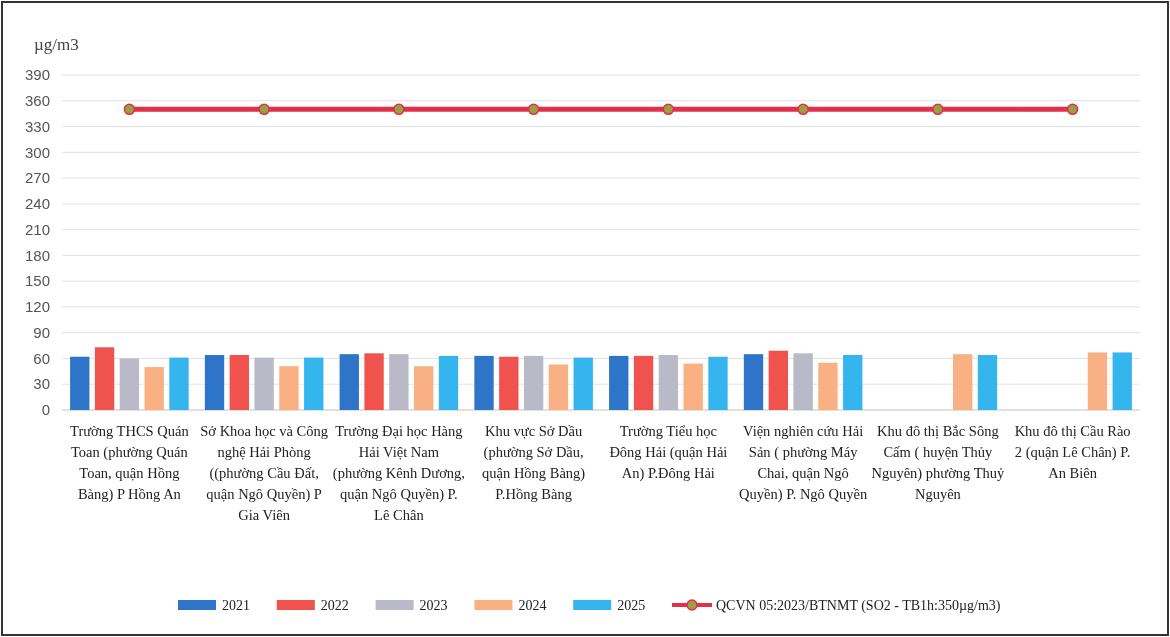 The height and width of the screenshot is (637, 1170). I want to click on y-tick-label: 240, so click(37, 204).